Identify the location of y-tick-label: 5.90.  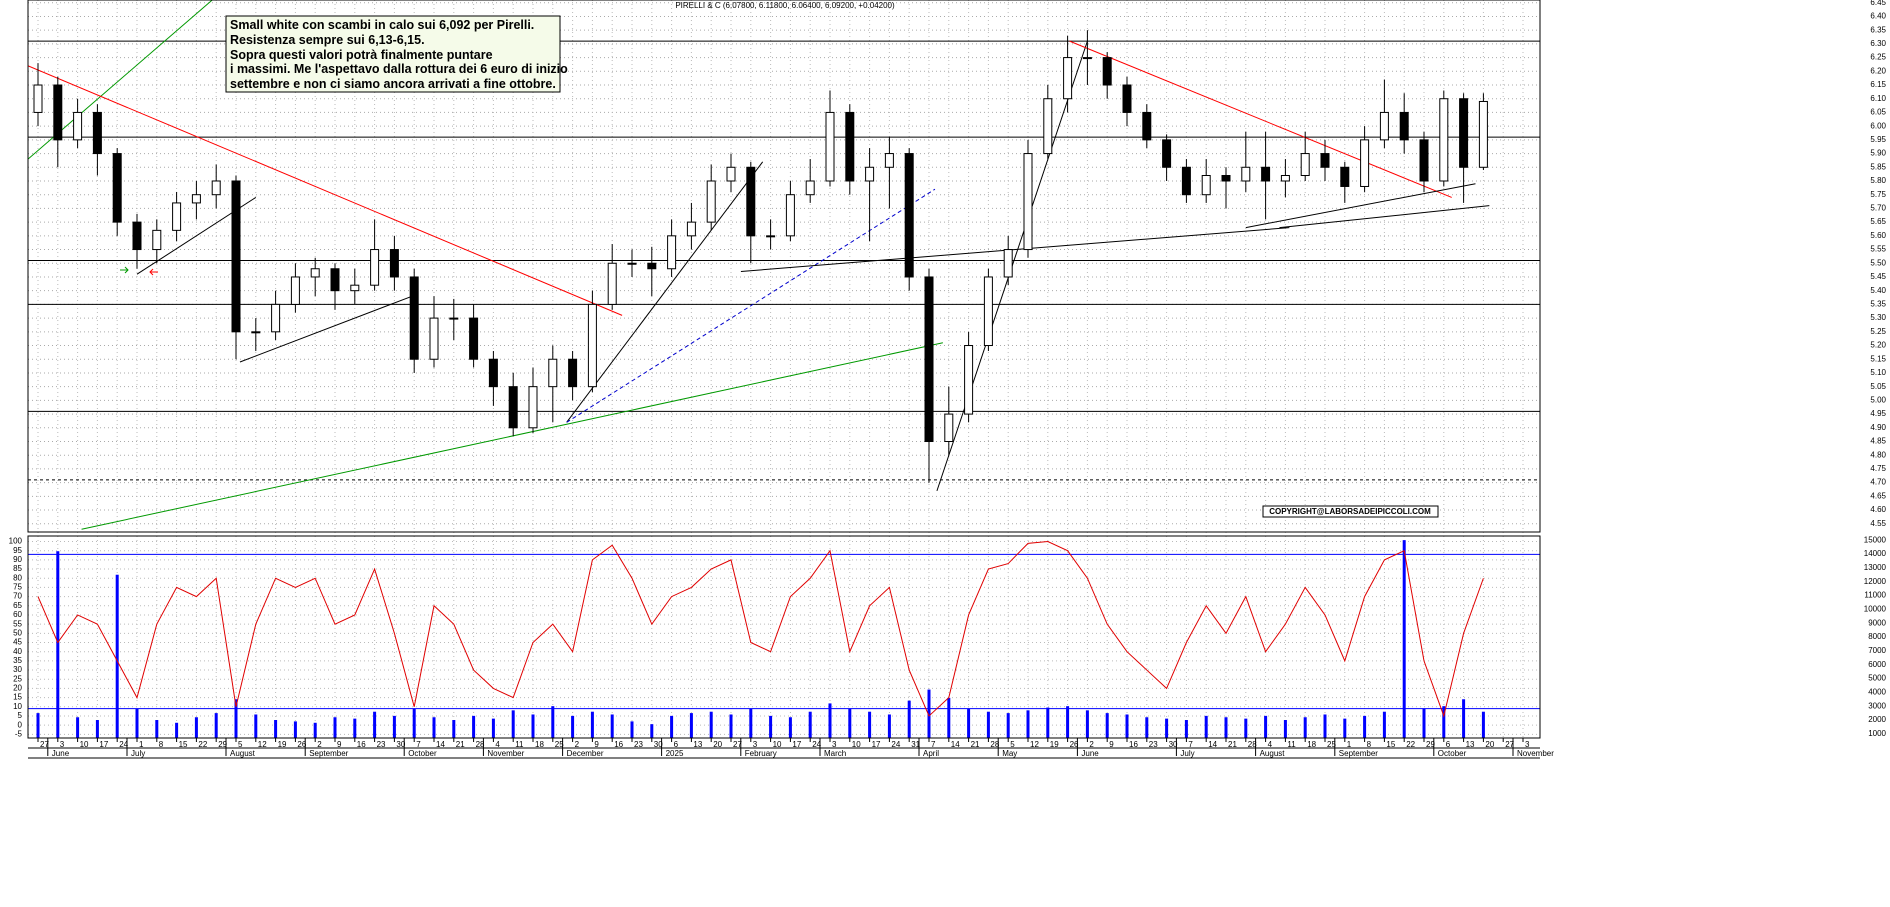
(1878, 153).